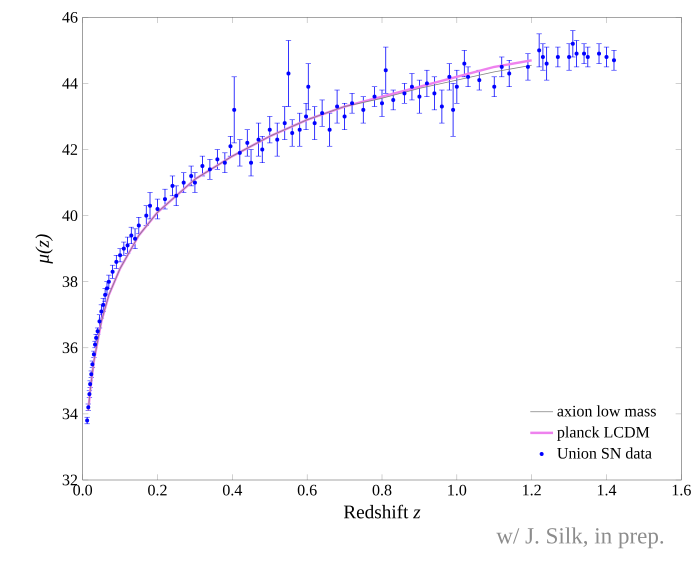 This screenshot has width=696, height=561. I want to click on x-tick-label: 1.0, so click(457, 490).